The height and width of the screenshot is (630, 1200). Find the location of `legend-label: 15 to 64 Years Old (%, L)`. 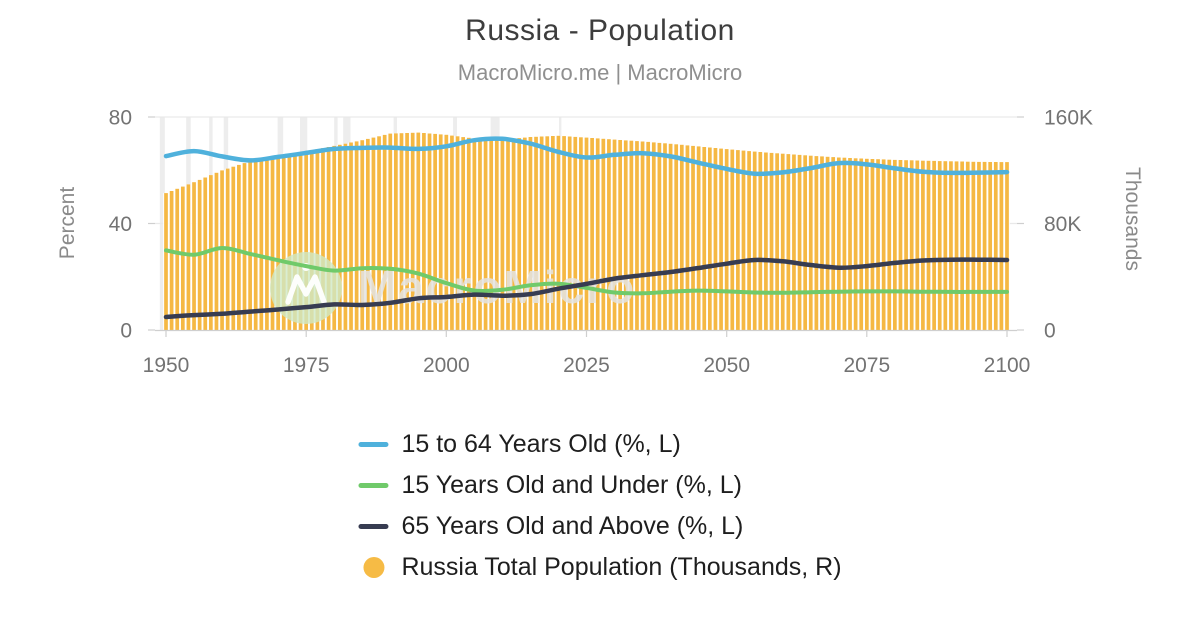

legend-label: 15 to 64 Years Old (%, L) is located at coordinates (541, 444).